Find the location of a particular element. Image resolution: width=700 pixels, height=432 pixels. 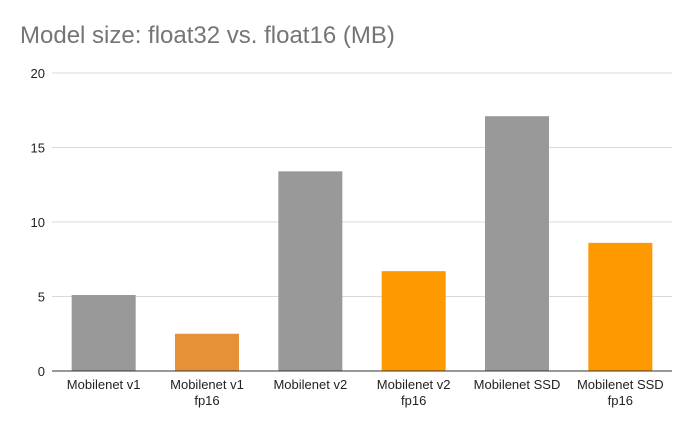

x-tick-label: Mobilenet v1 fp16 is located at coordinates (207, 392).